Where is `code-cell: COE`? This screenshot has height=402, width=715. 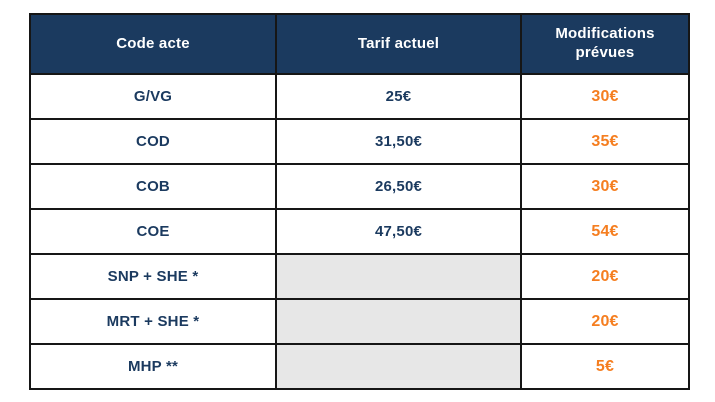 code-cell: COE is located at coordinates (153, 231).